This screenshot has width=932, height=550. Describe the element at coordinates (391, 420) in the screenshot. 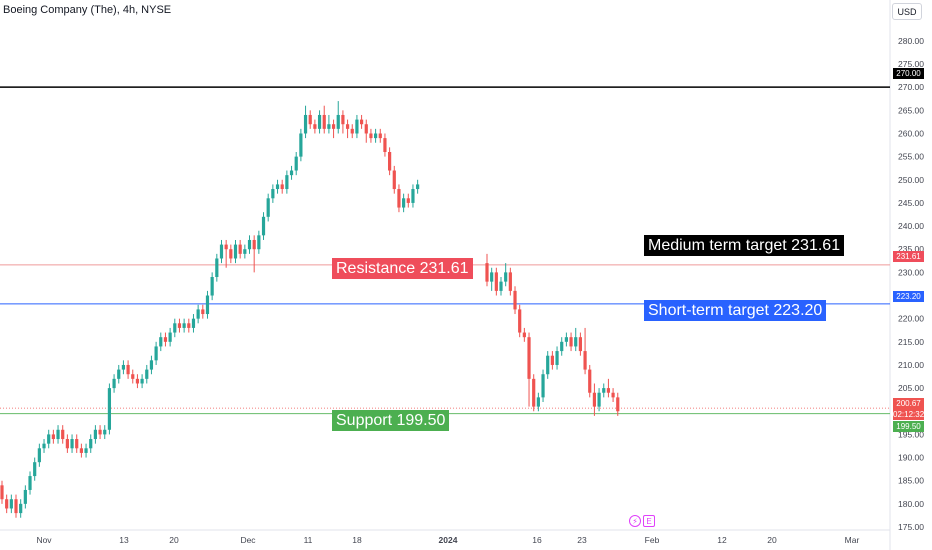

I see `annotation-support: Support 199.50` at that location.